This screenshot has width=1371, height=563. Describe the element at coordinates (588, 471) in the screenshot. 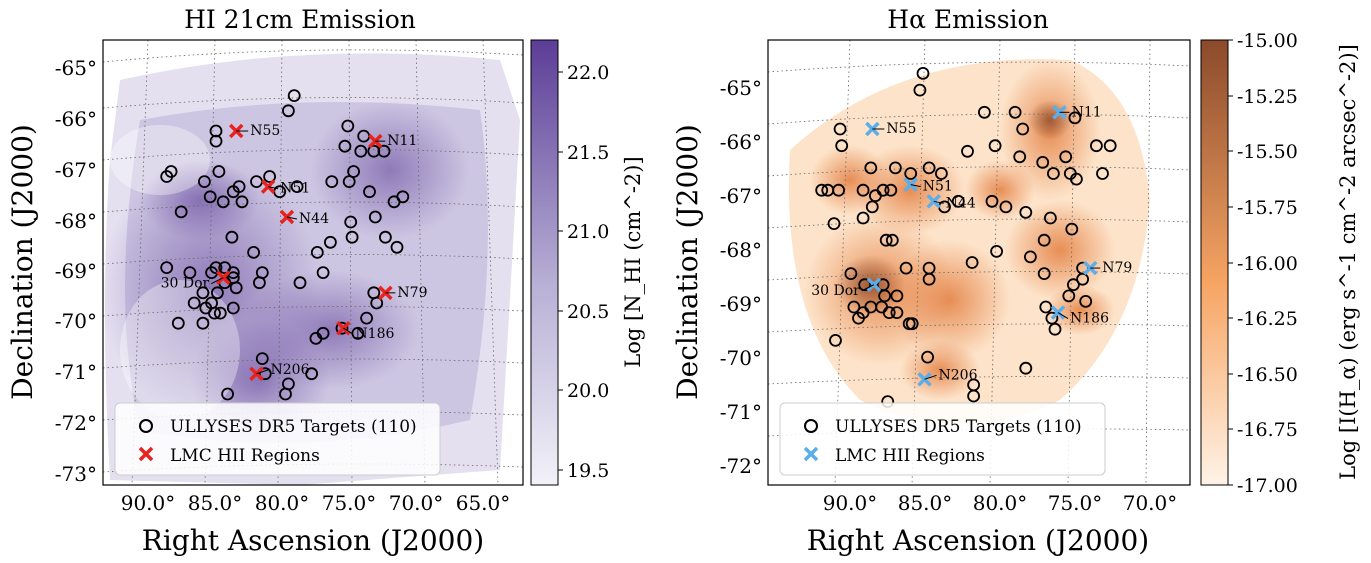

I see `hi-cbtick: 19.5` at that location.